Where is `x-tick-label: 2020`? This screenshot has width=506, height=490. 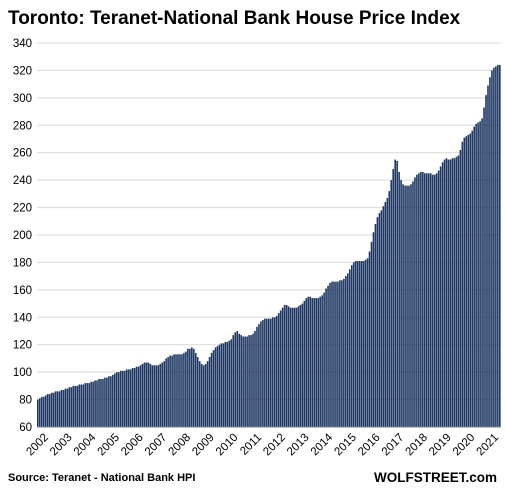
x-tick-label: 2020 is located at coordinates (464, 445).